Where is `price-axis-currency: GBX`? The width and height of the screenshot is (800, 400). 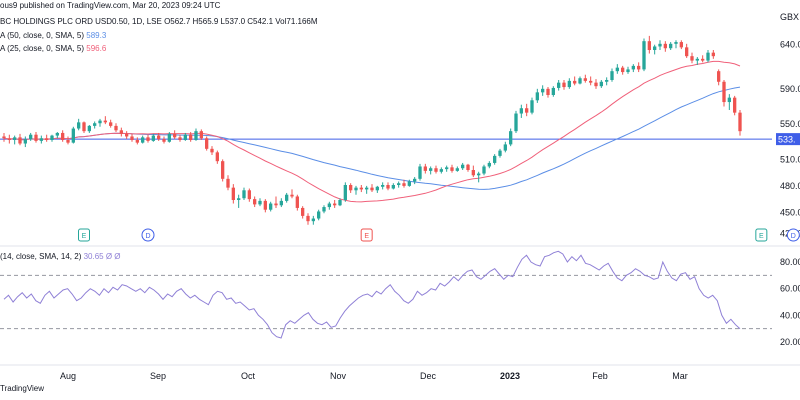
price-axis-currency: GBX is located at coordinates (789, 17).